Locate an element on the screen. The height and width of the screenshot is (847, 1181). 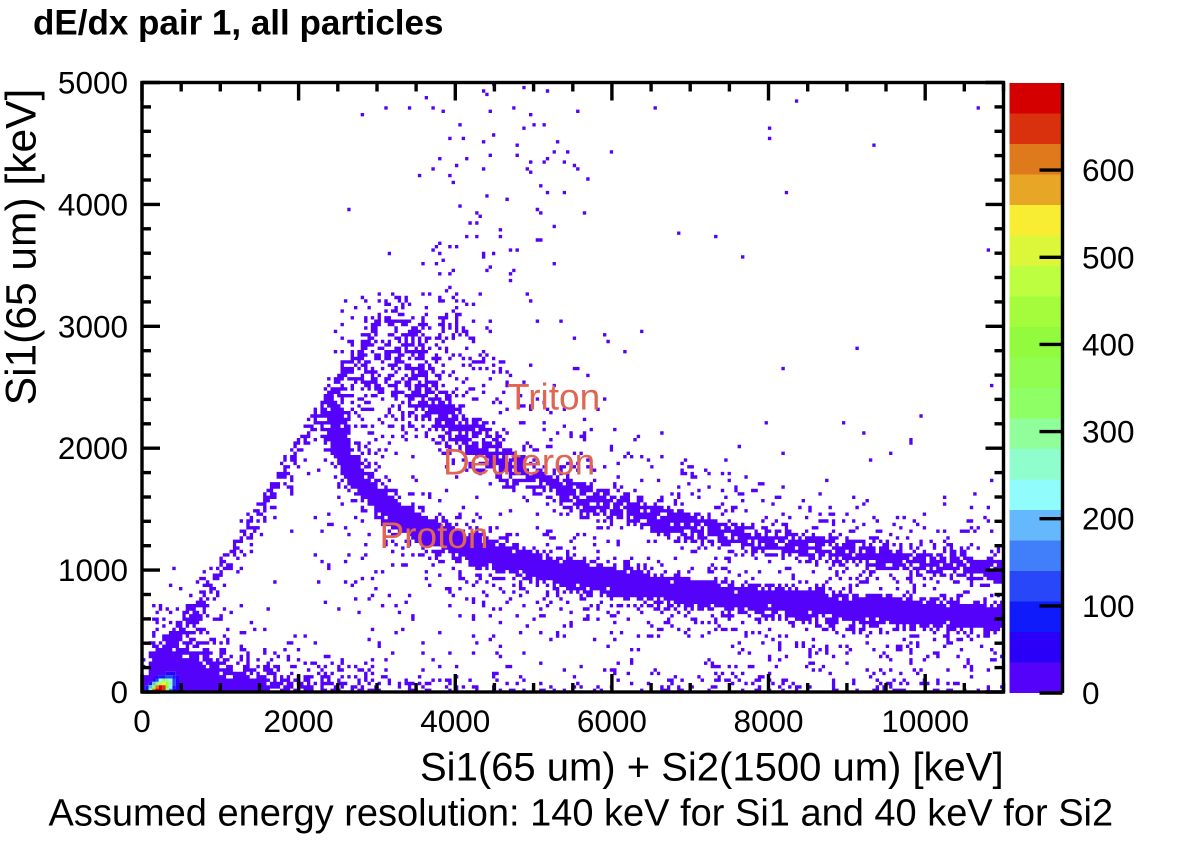
svg-text: 400 is located at coordinates (1108, 344).